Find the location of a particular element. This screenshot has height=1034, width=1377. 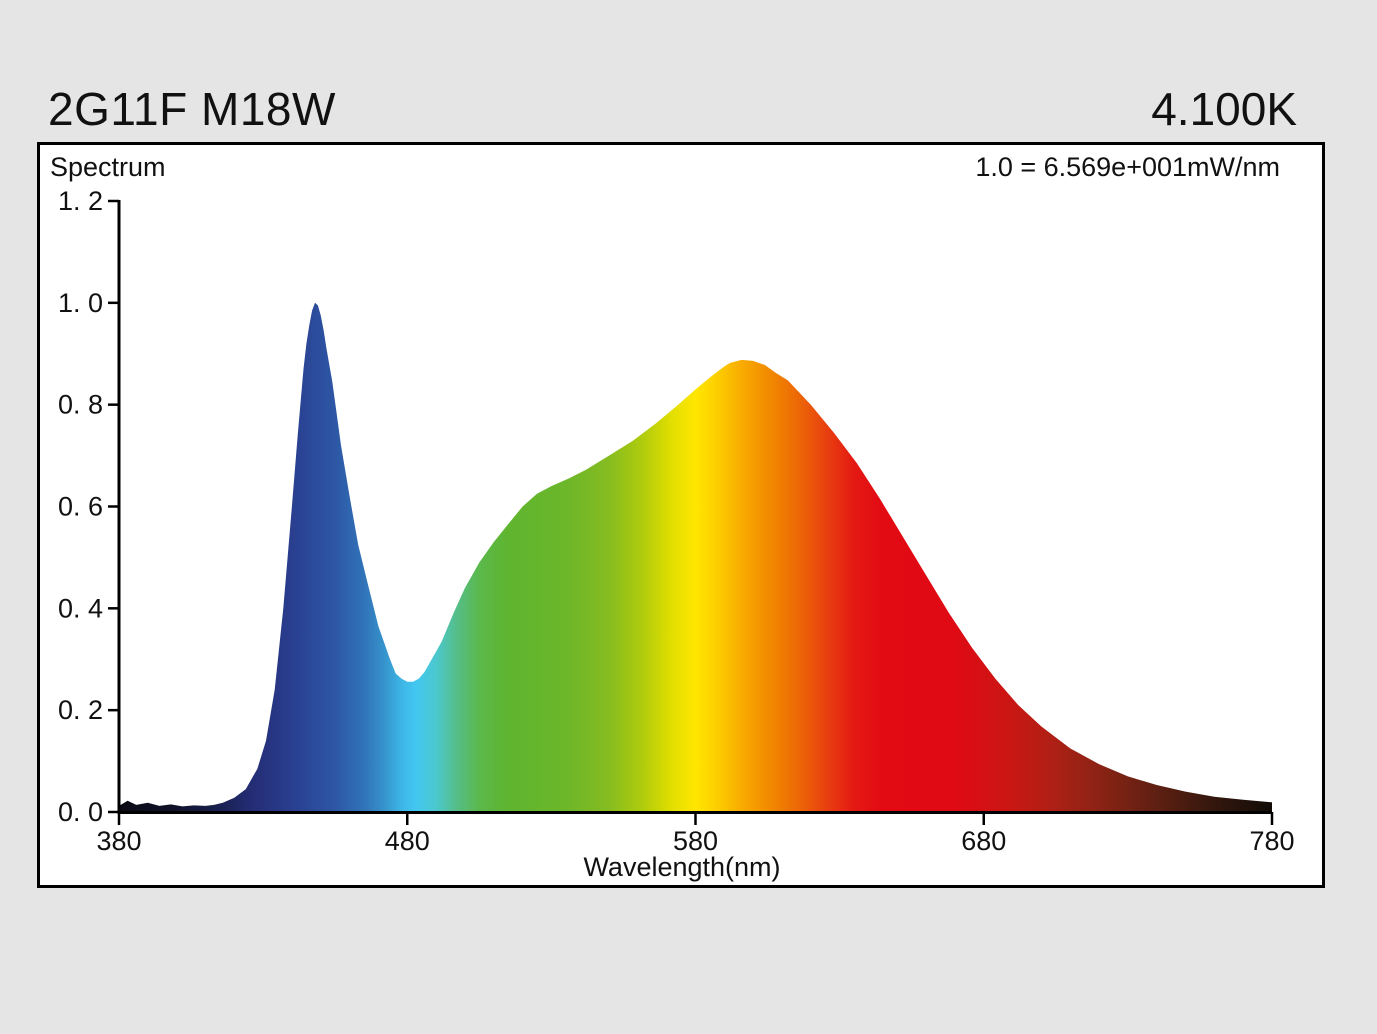

y-tick-label: 0. 0 is located at coordinates (80, 812).